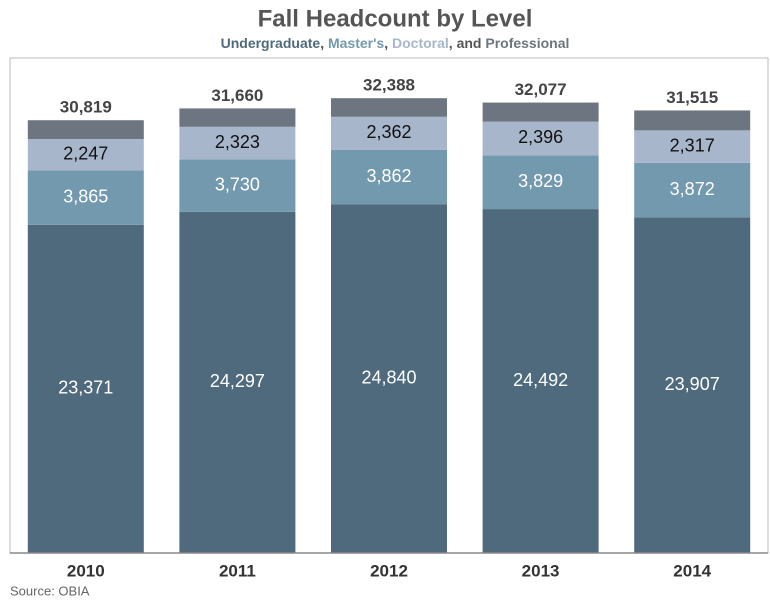  I want to click on legend-entry: Professional, so click(527, 43).